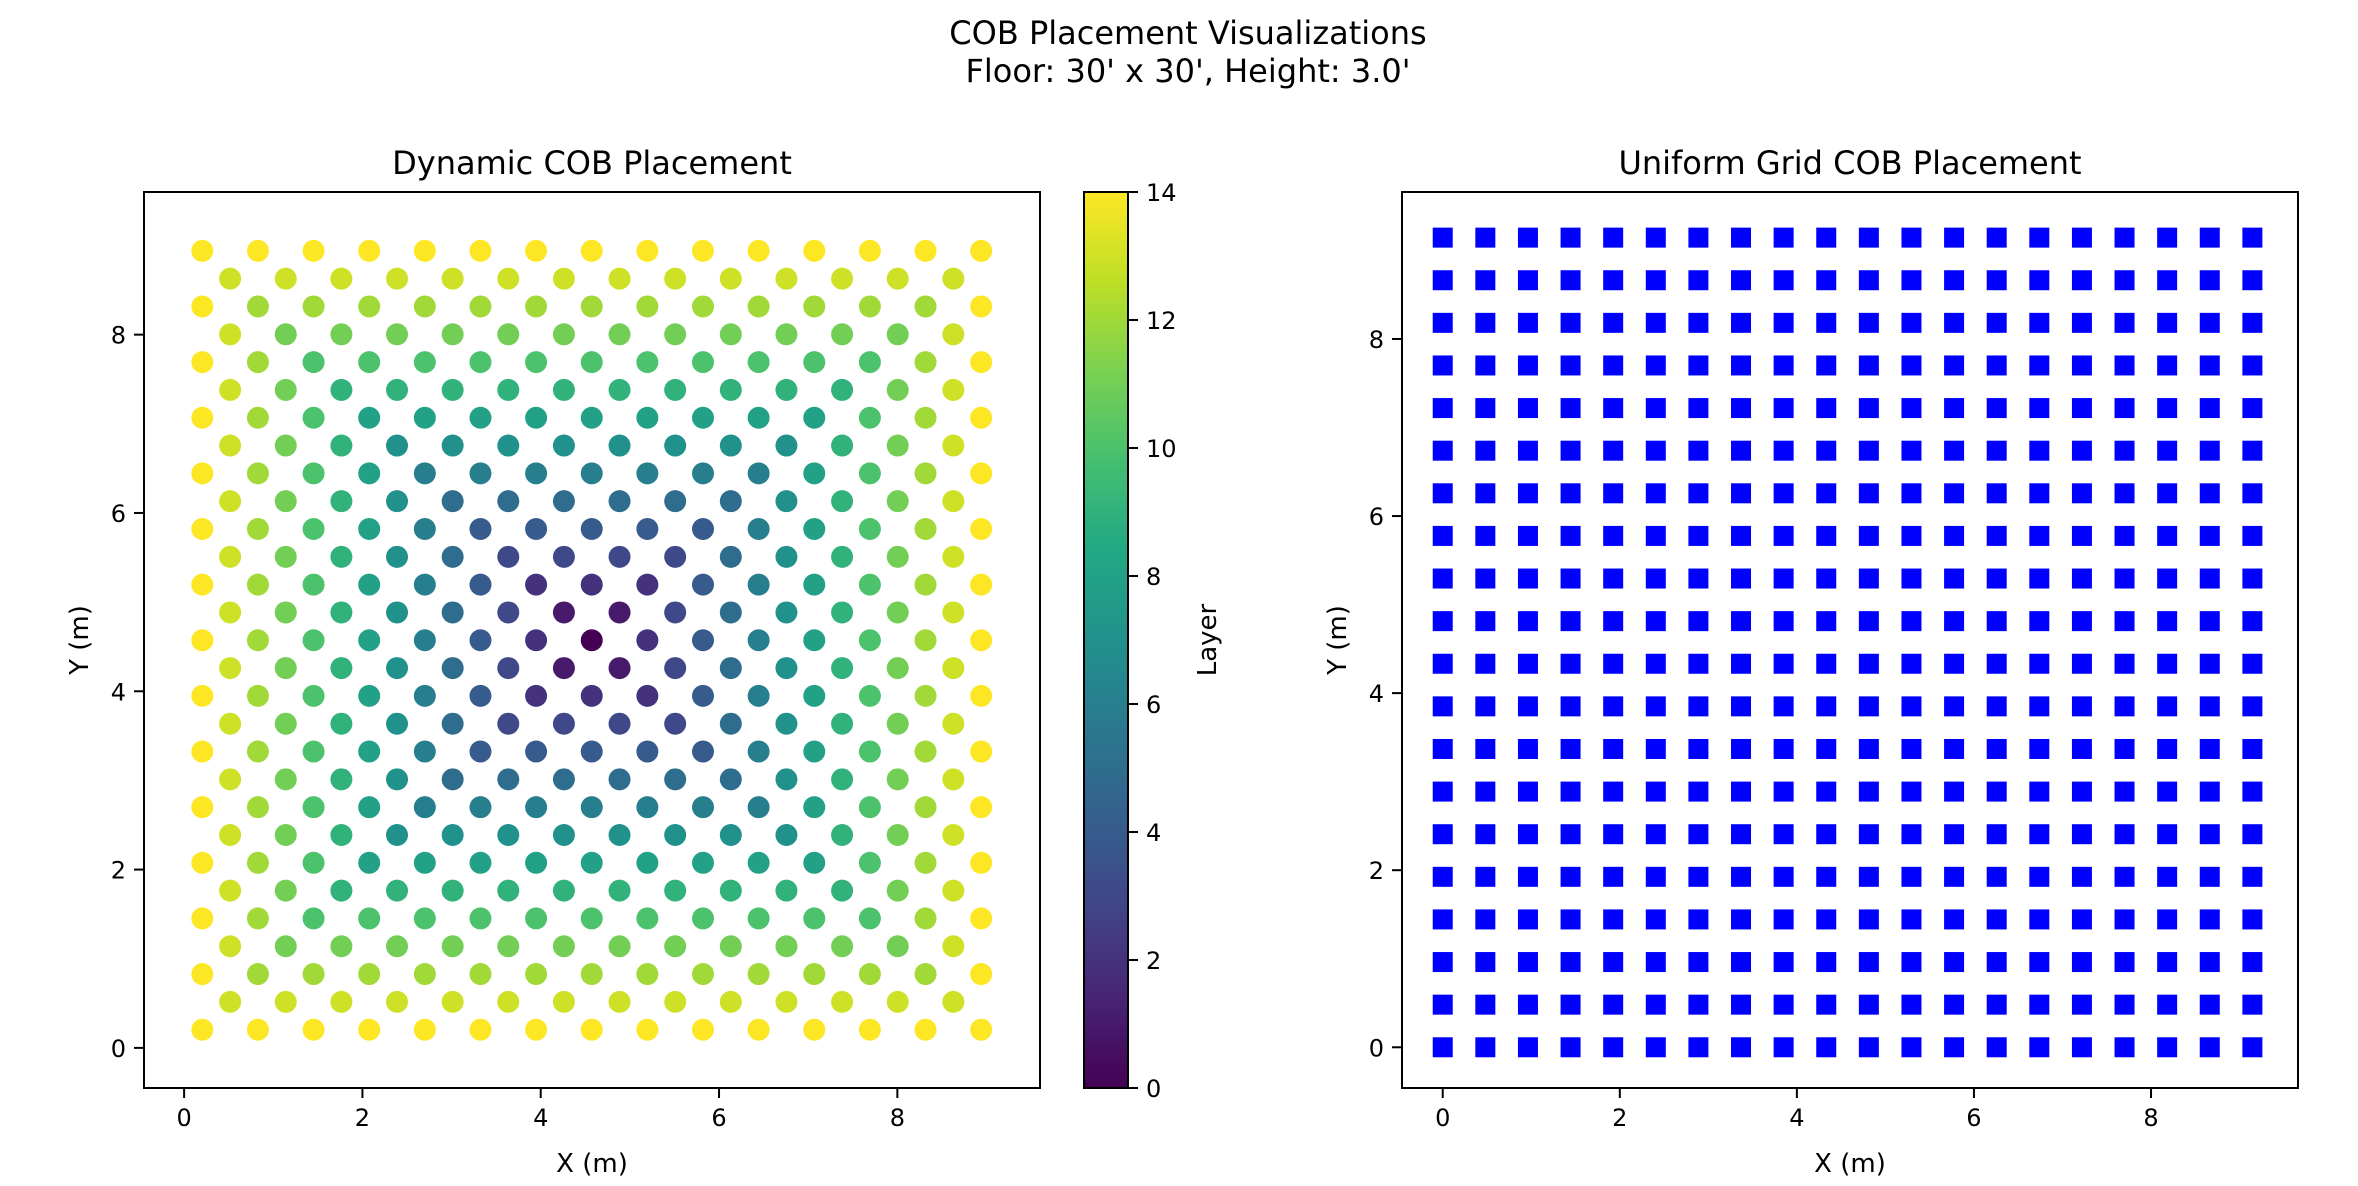 This screenshot has width=2358, height=1186. What do you see at coordinates (1208, 639) in the screenshot?
I see `colorbar-label: Layer` at bounding box center [1208, 639].